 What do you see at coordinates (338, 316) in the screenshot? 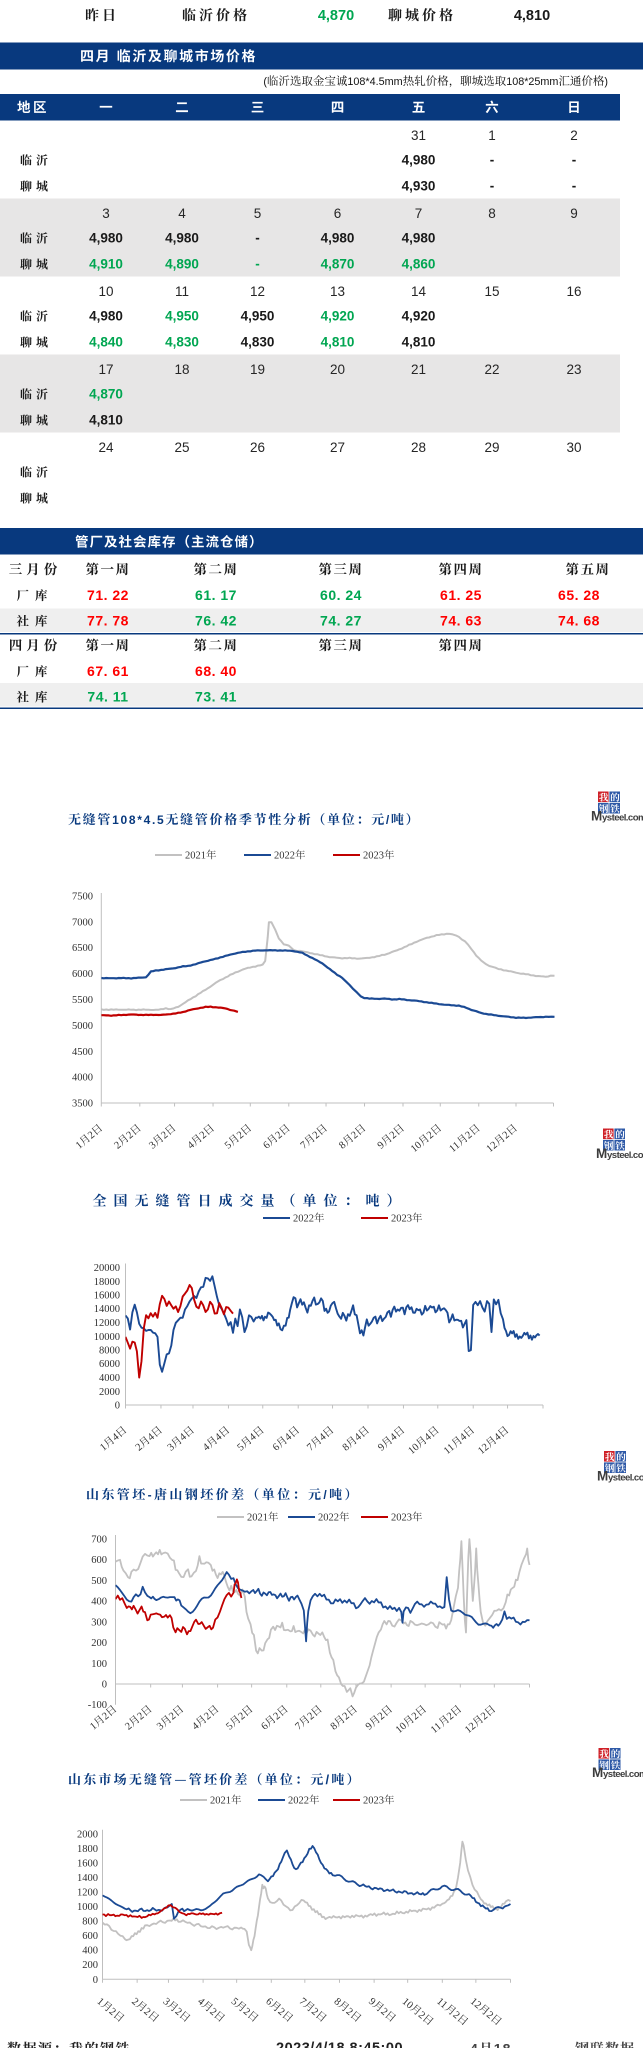
I see `svg-text: 4,920` at bounding box center [338, 316].